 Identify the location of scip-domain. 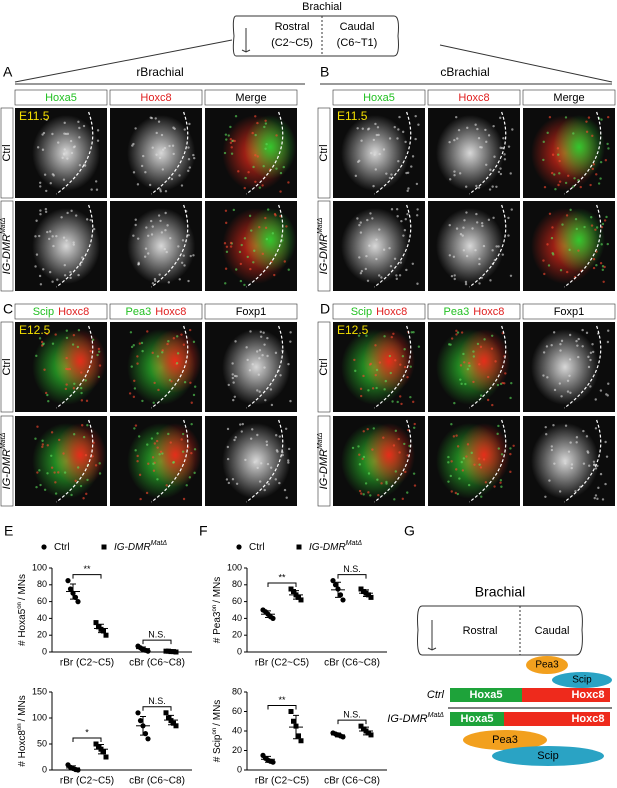
(548, 756).